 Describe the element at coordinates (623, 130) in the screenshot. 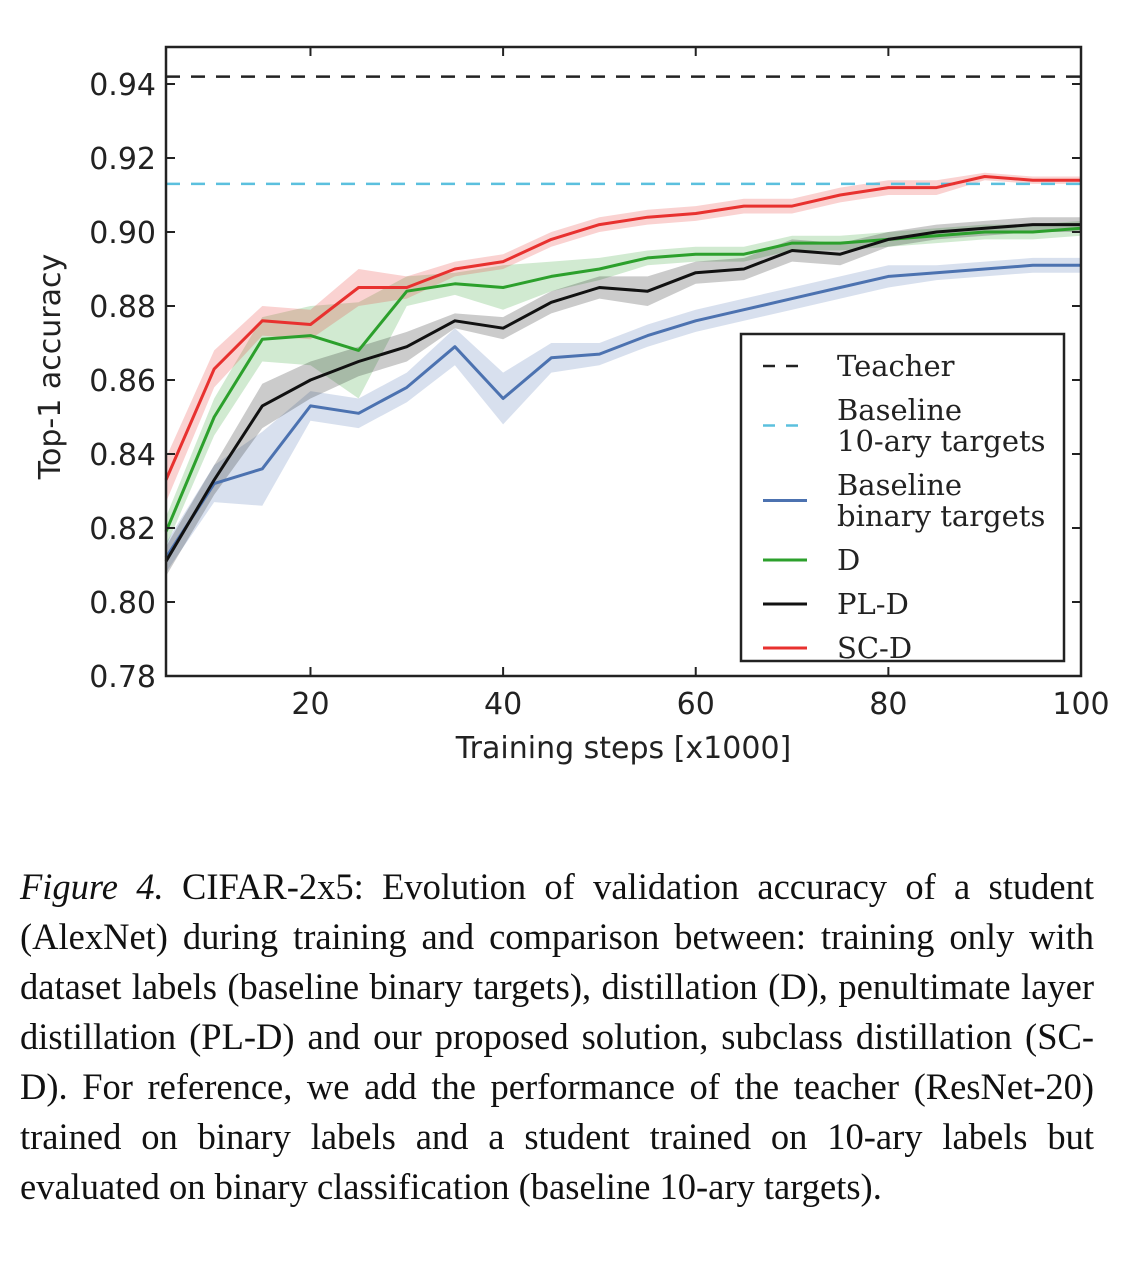

I see `reference-lines` at that location.